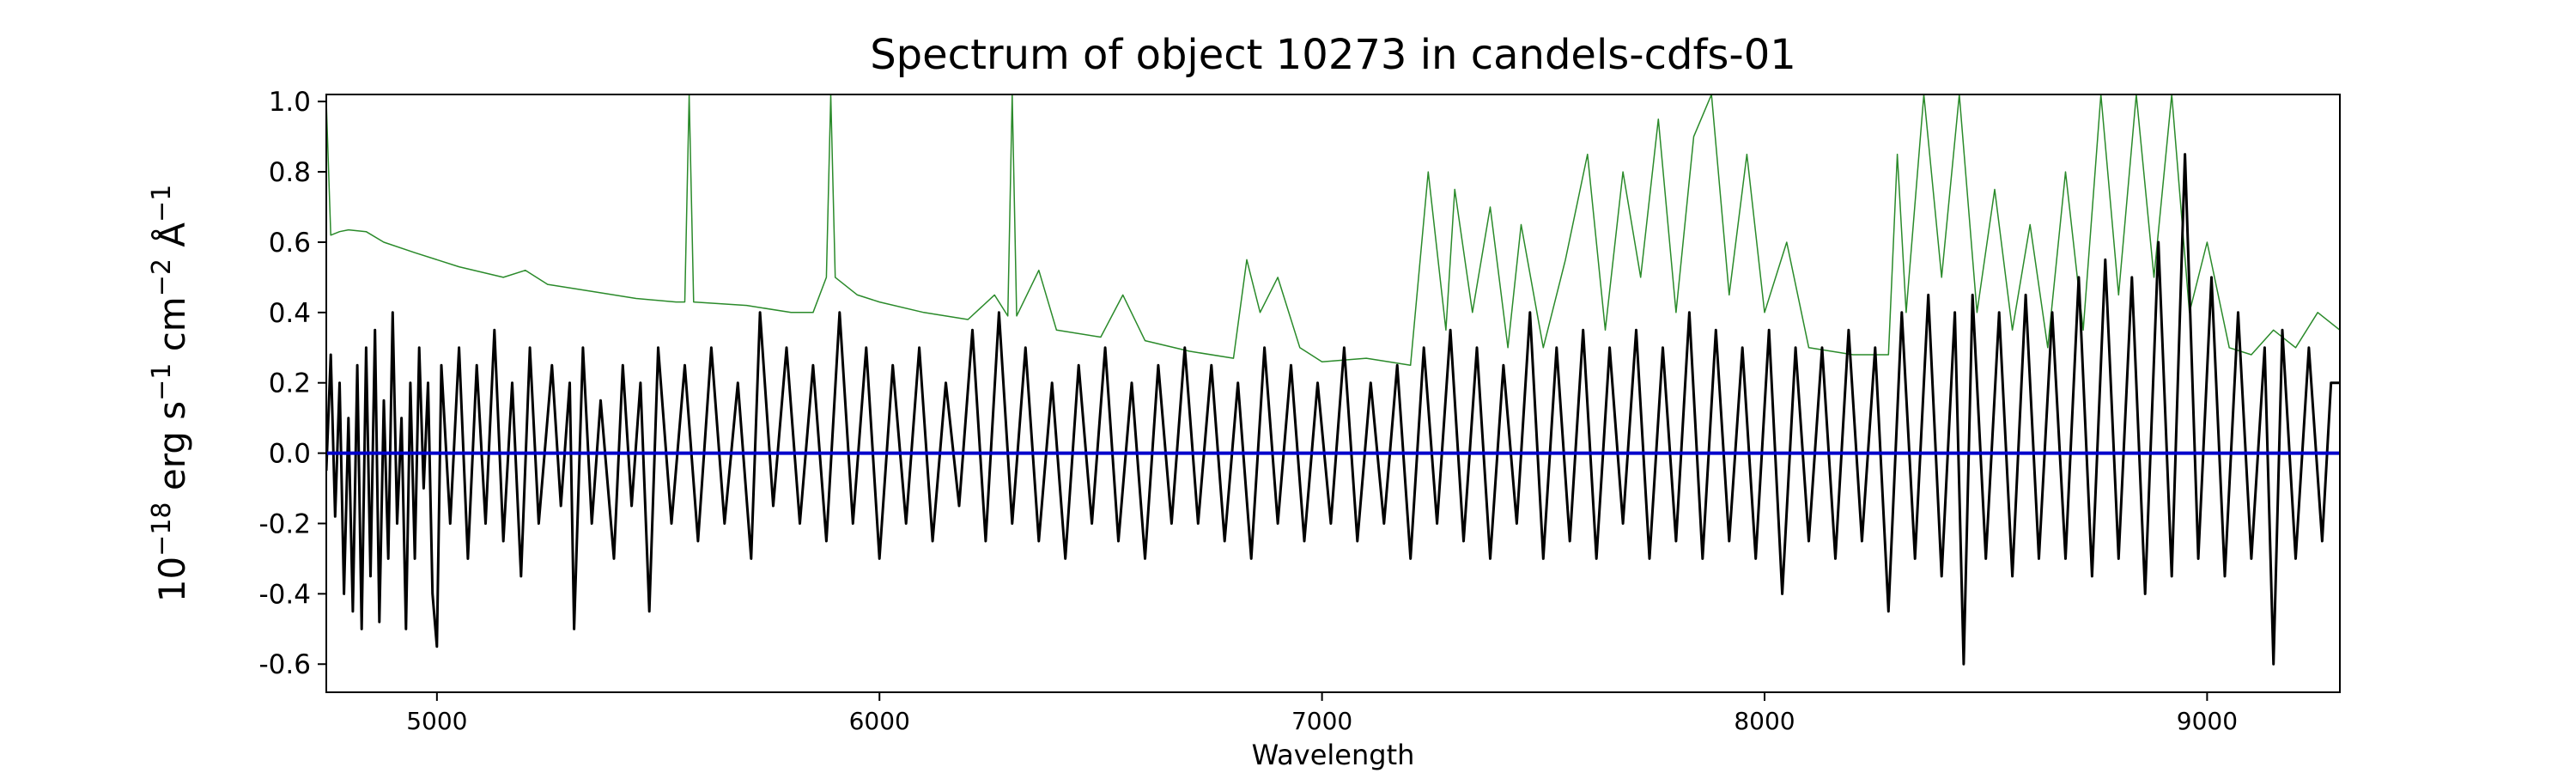 The width and height of the screenshot is (2576, 773). I want to click on x-tick-label: 9000, so click(2207, 721).